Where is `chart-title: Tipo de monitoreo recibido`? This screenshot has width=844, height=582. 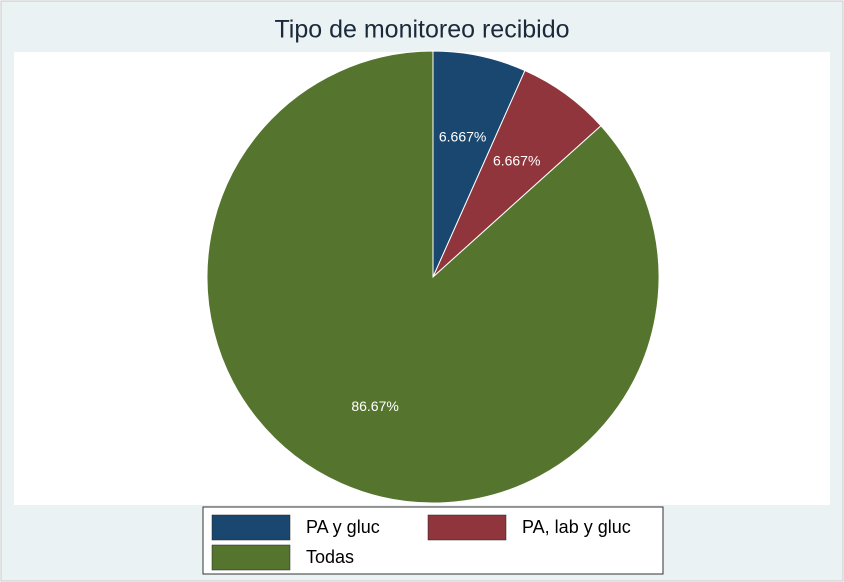 chart-title: Tipo de monitoreo recibido is located at coordinates (421, 30).